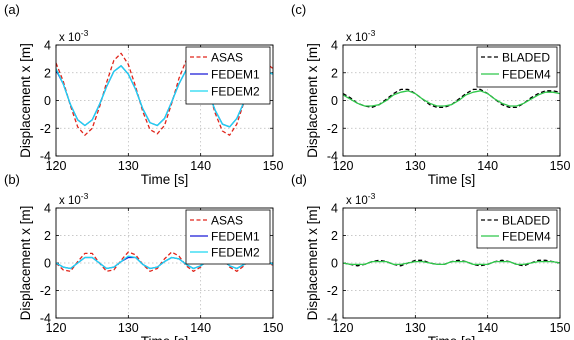  What do you see at coordinates (12, 179) in the screenshot?
I see `panel-label: (b)` at bounding box center [12, 179].